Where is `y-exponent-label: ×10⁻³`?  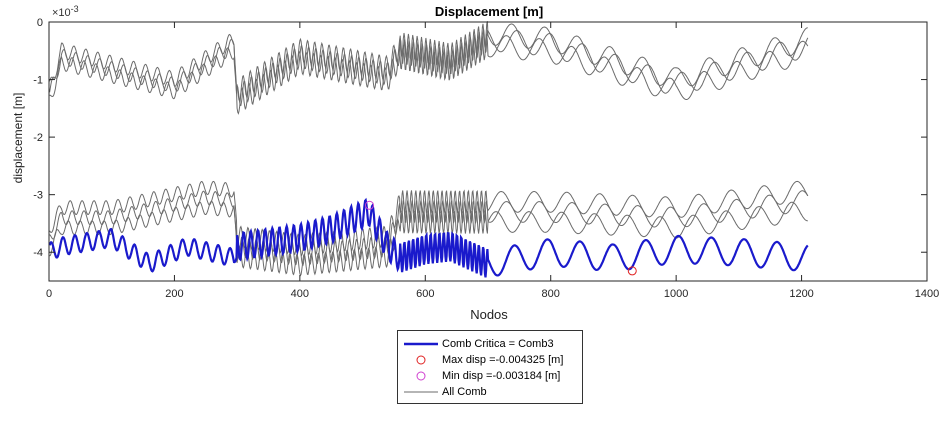 y-exponent-label: ×10⁻³ is located at coordinates (65, 11).